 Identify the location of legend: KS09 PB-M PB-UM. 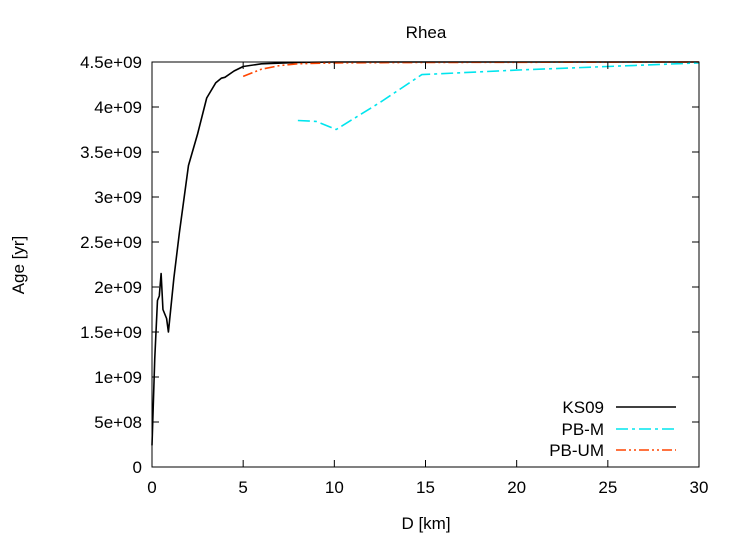
(612, 429).